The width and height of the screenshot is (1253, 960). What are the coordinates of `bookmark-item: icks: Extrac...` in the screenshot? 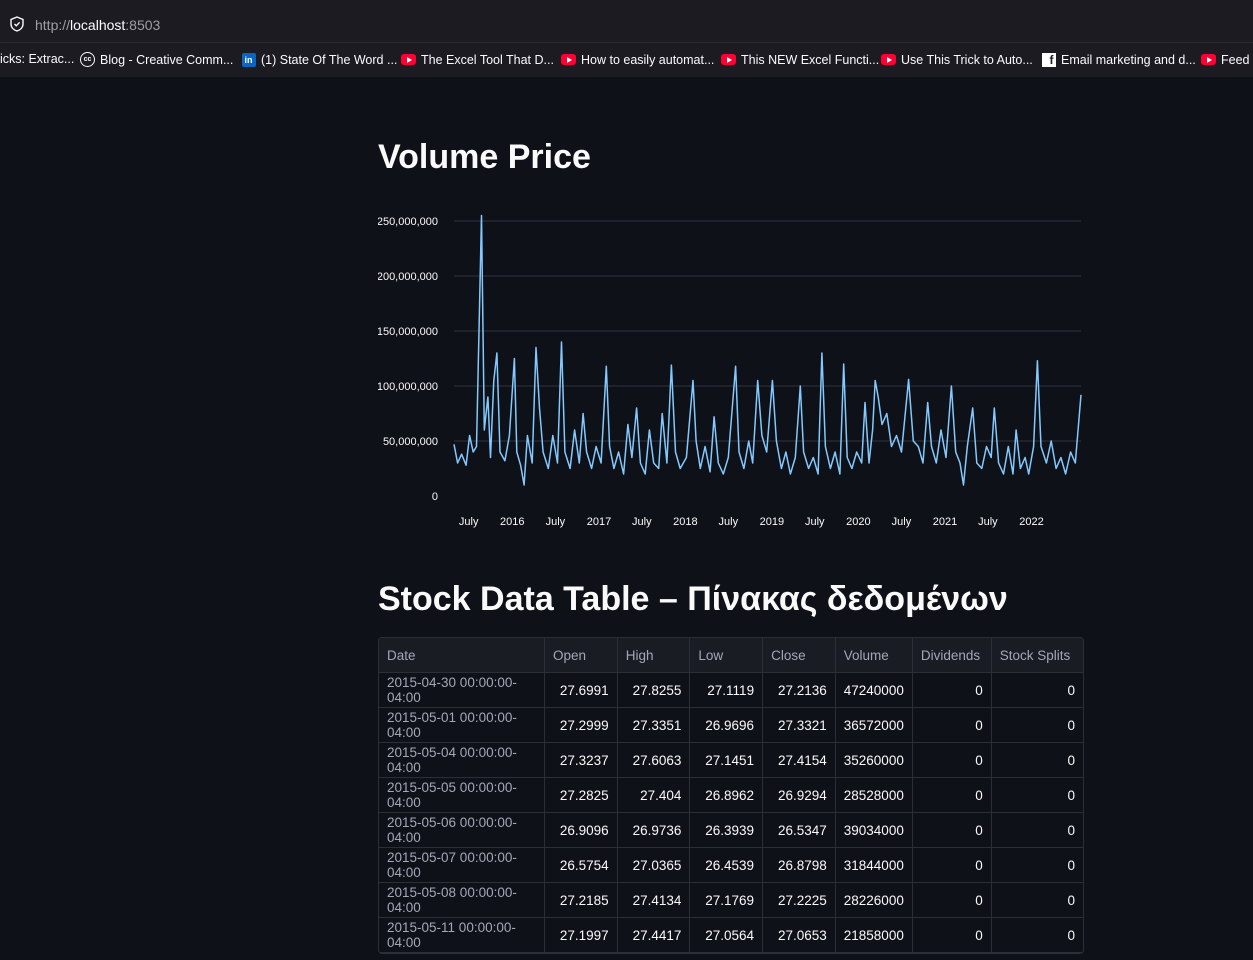 It's located at (37, 59).